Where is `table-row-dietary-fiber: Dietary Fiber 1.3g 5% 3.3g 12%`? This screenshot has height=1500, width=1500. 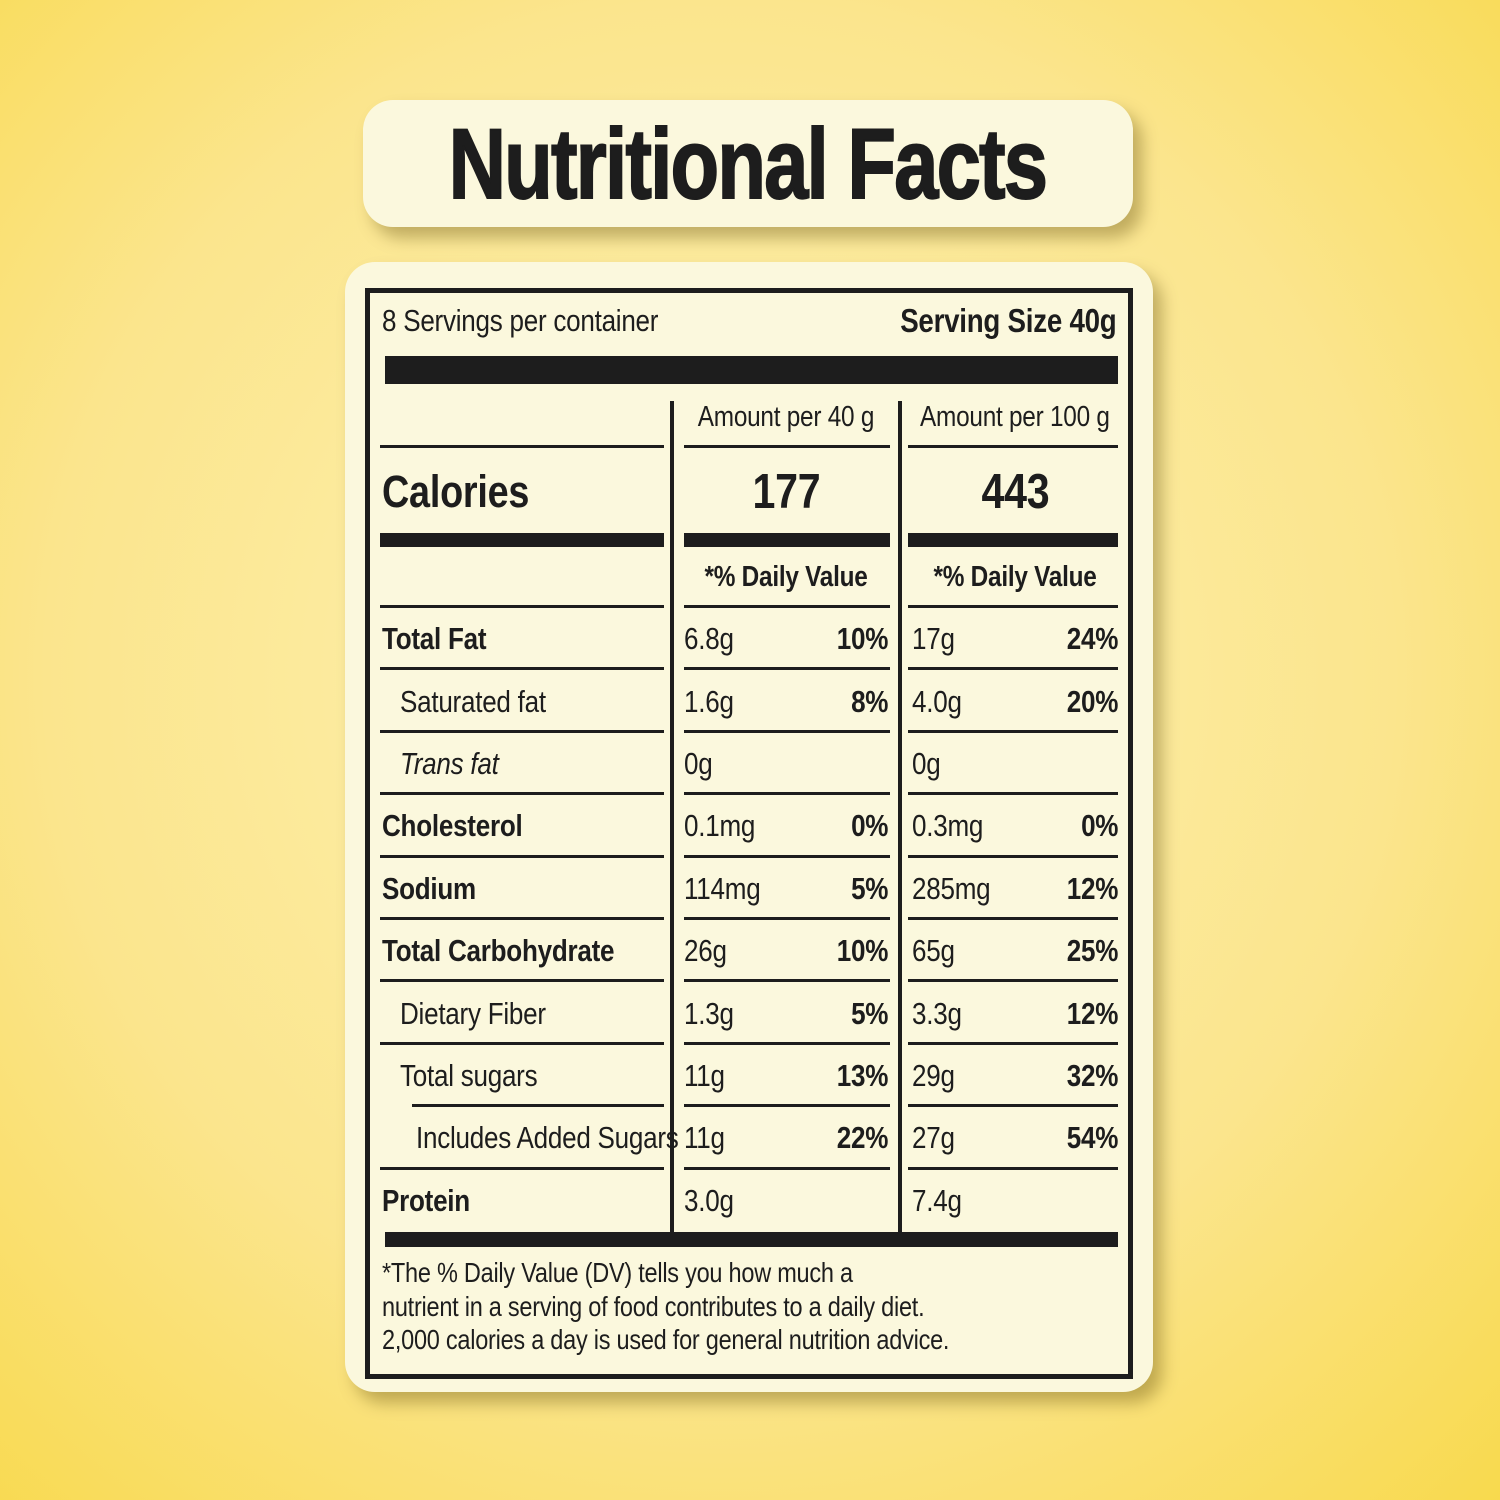
table-row-dietary-fiber: Dietary Fiber 1.3g 5% 3.3g 12% is located at coordinates (749, 1013).